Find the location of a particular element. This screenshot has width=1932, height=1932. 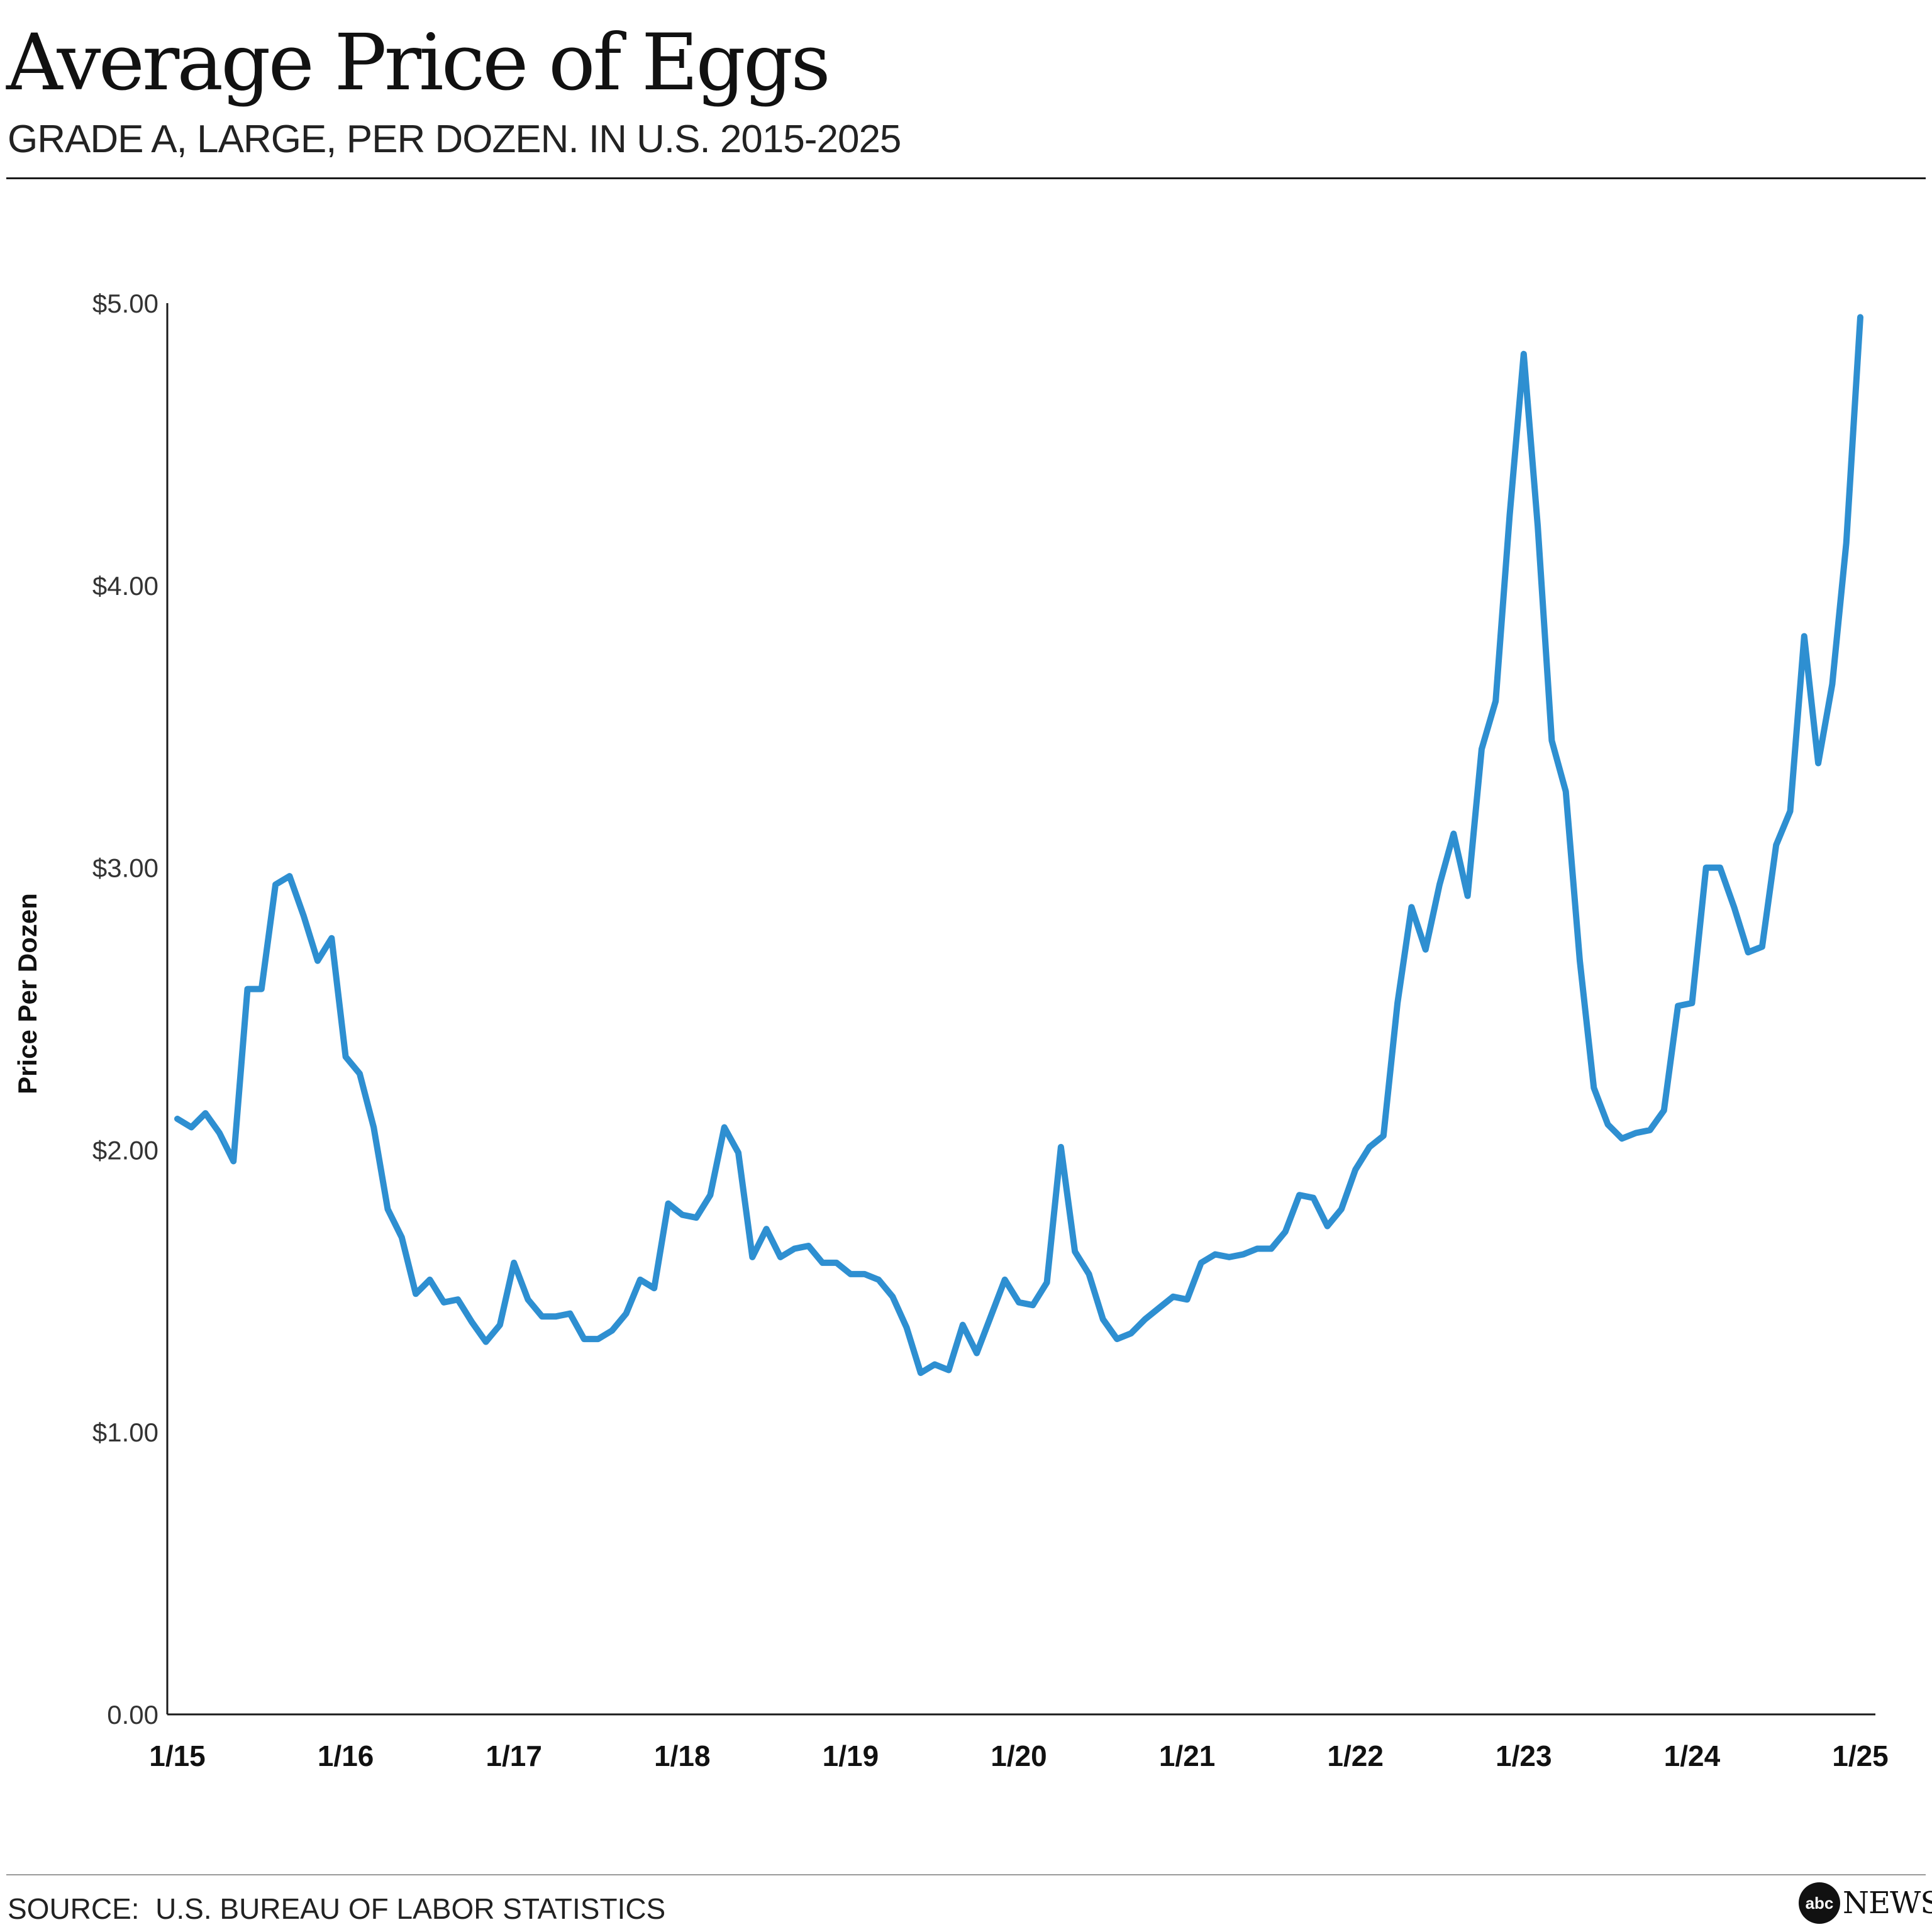

x-tick-label: 1/24 is located at coordinates (1692, 1756).